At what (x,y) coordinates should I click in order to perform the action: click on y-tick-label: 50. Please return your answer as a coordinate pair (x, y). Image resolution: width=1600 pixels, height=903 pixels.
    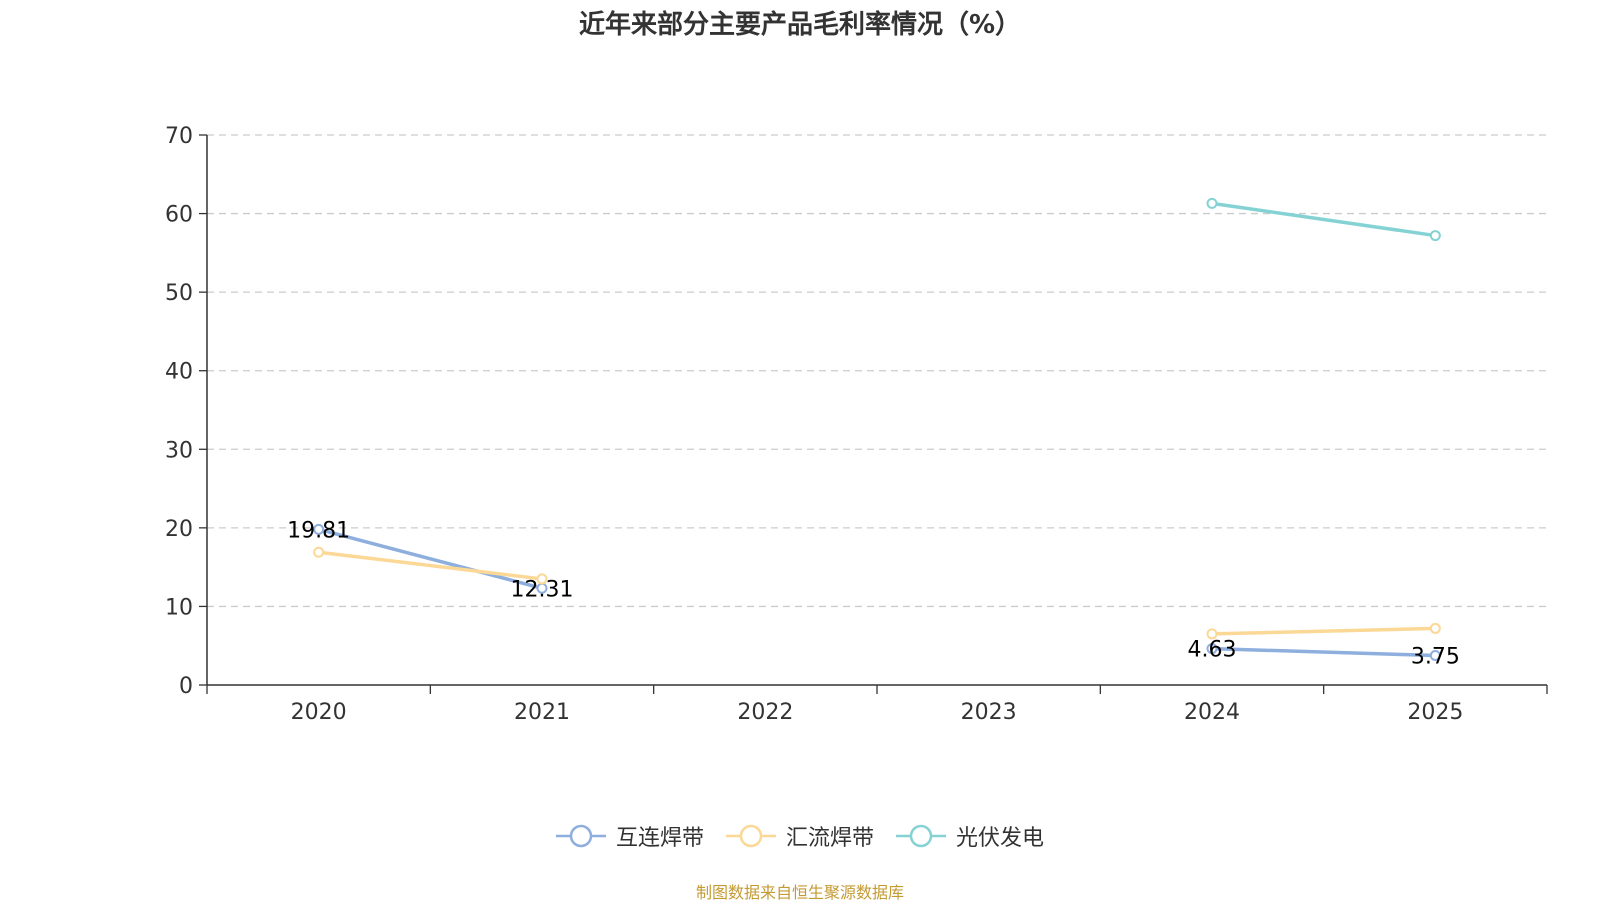
    Looking at the image, I should click on (179, 293).